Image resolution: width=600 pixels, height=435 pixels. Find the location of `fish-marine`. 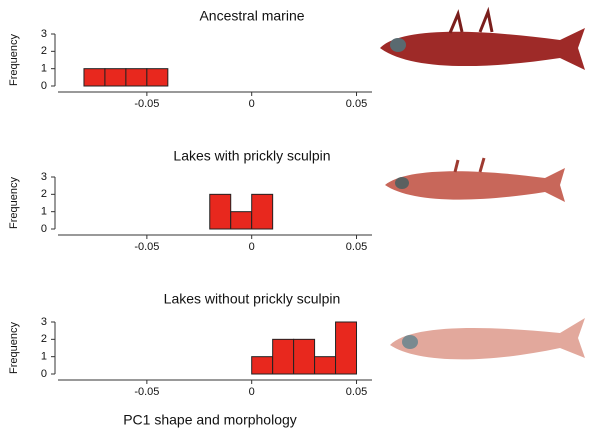

fish-marine is located at coordinates (482, 38).